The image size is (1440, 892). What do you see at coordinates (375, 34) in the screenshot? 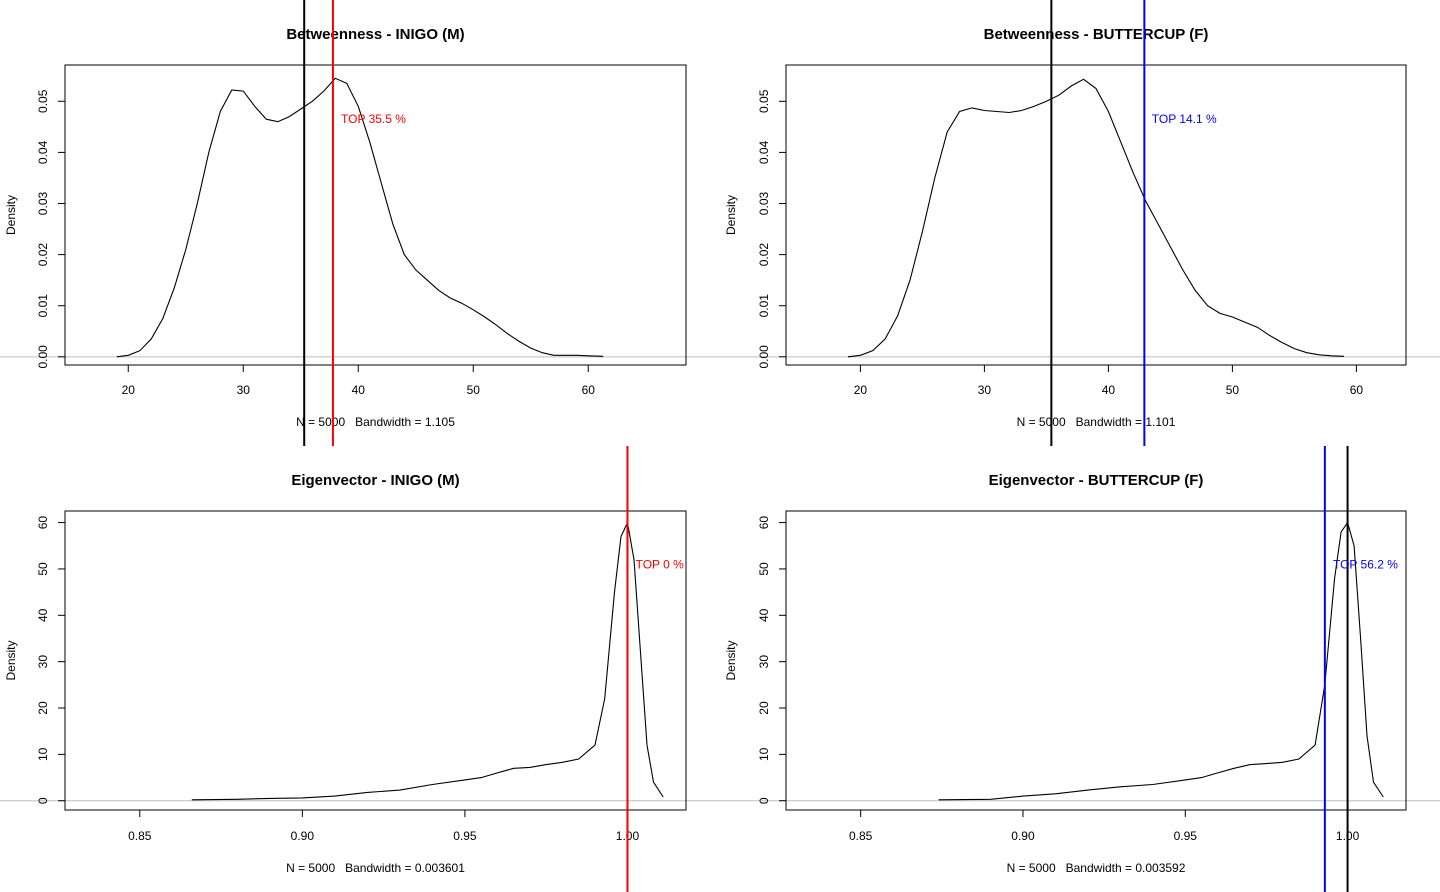
I see `chart-title: Betweenness - INIGO (M)` at bounding box center [375, 34].